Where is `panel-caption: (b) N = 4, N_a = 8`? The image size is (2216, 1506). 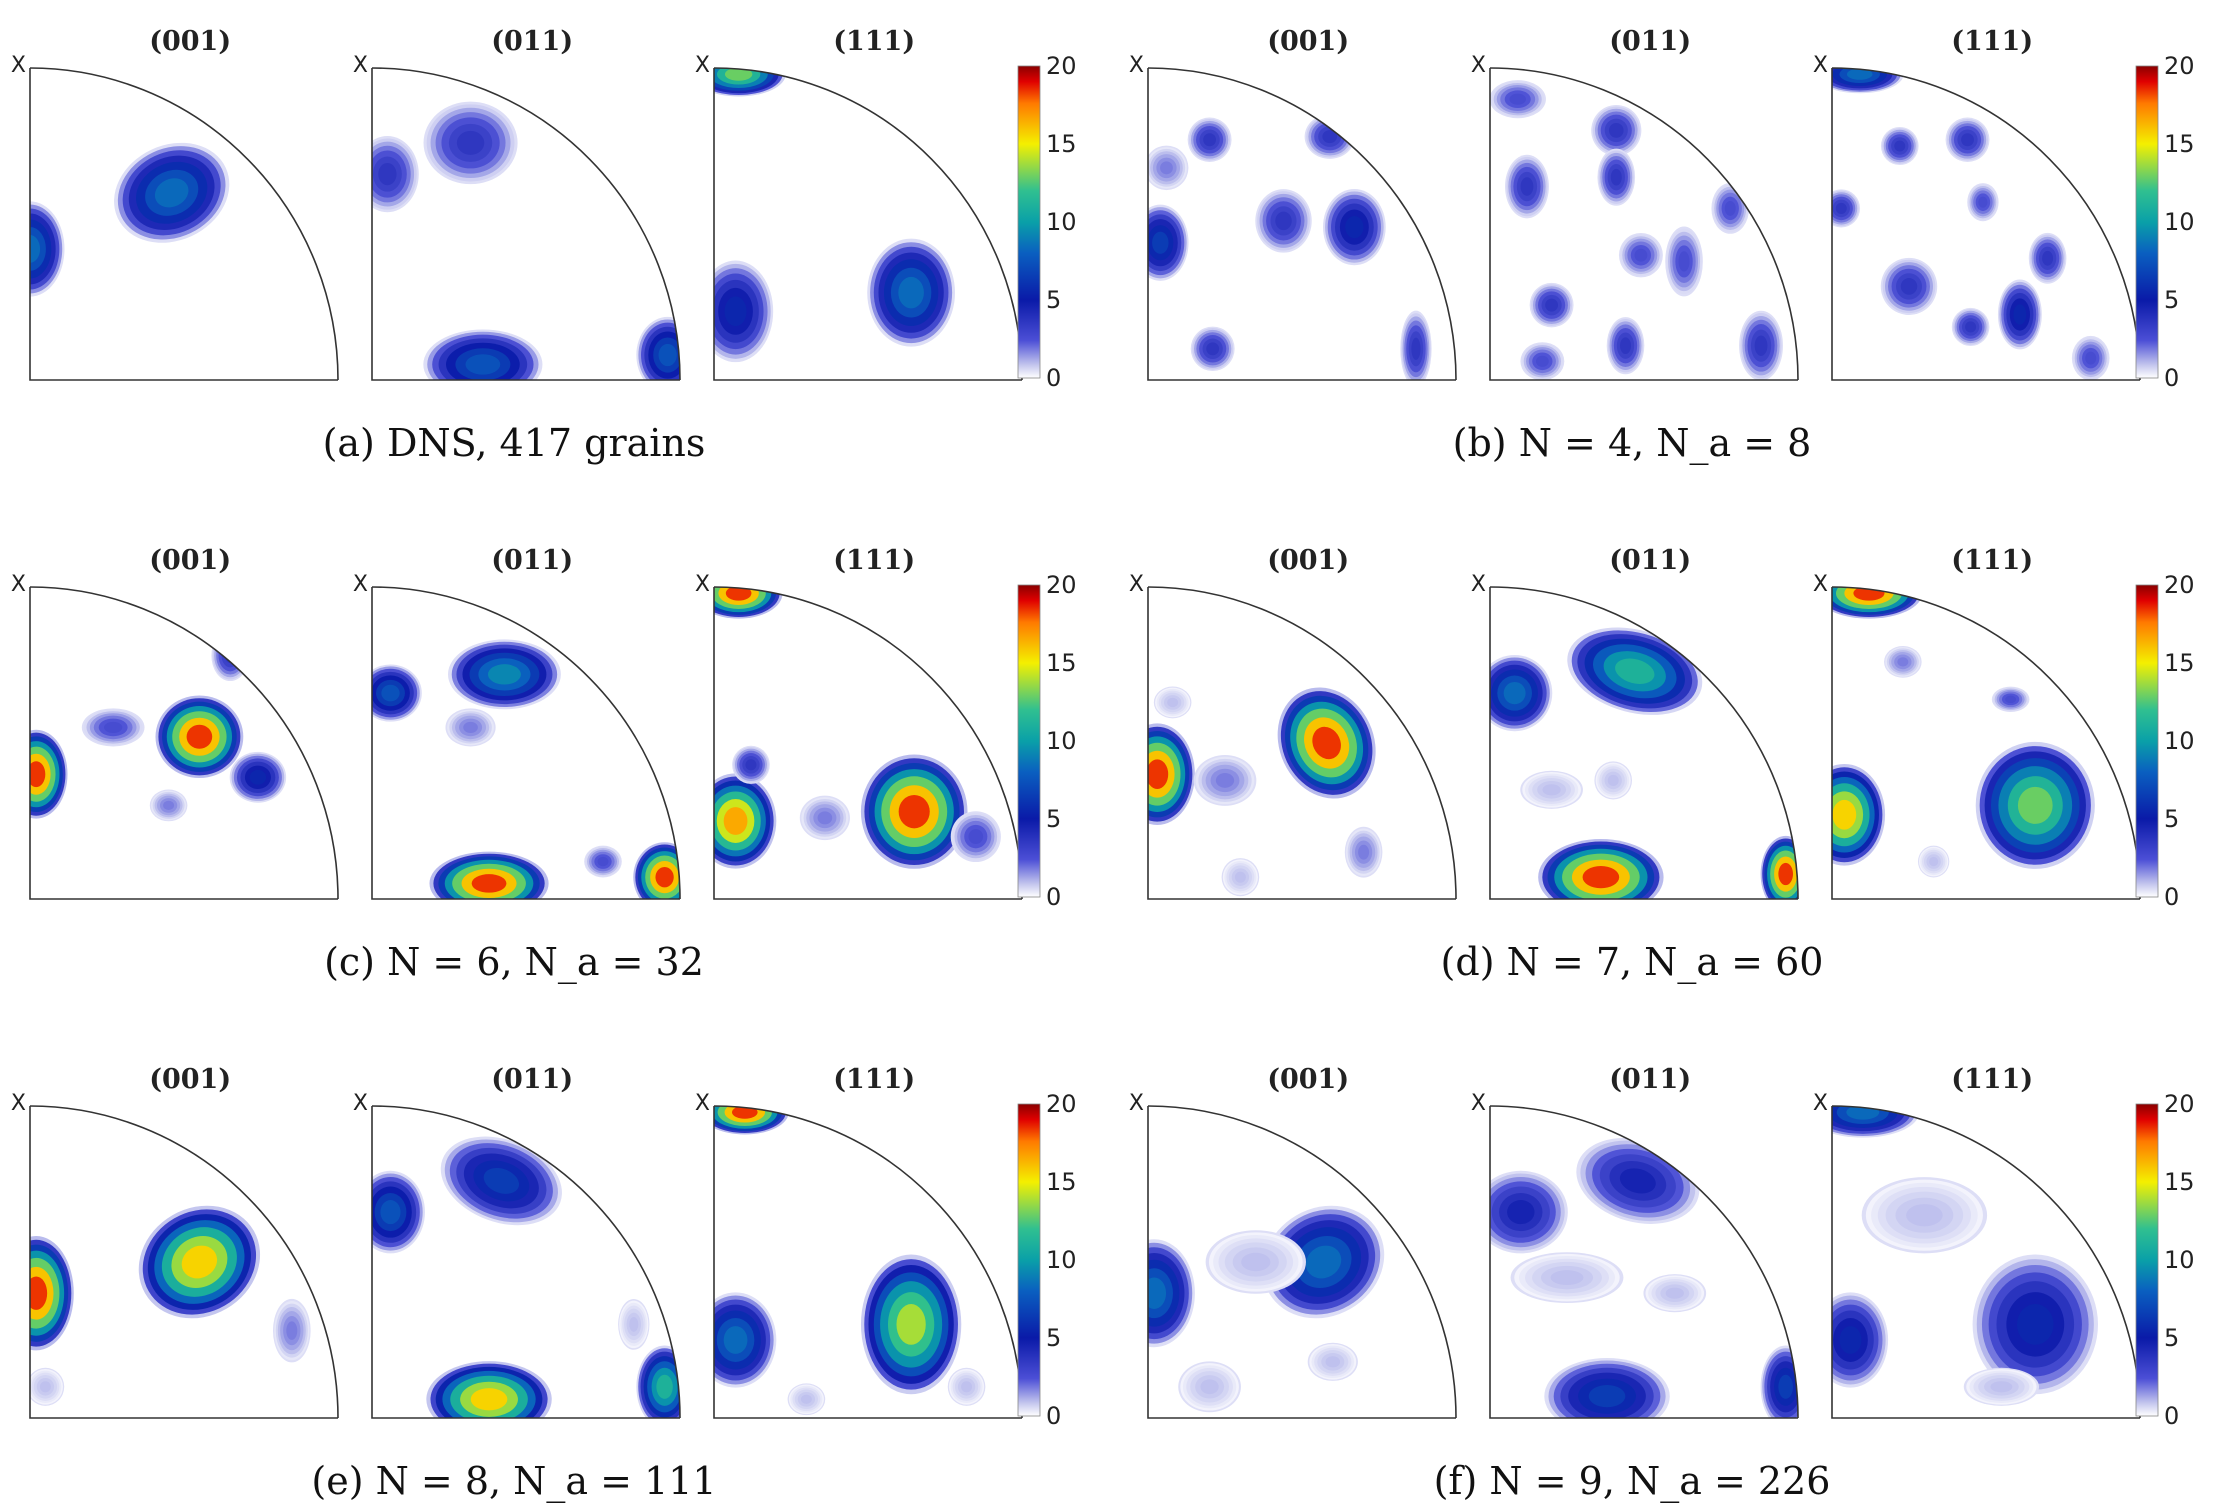
panel-caption: (b) N = 4, N_a = 8 is located at coordinates (1632, 443).